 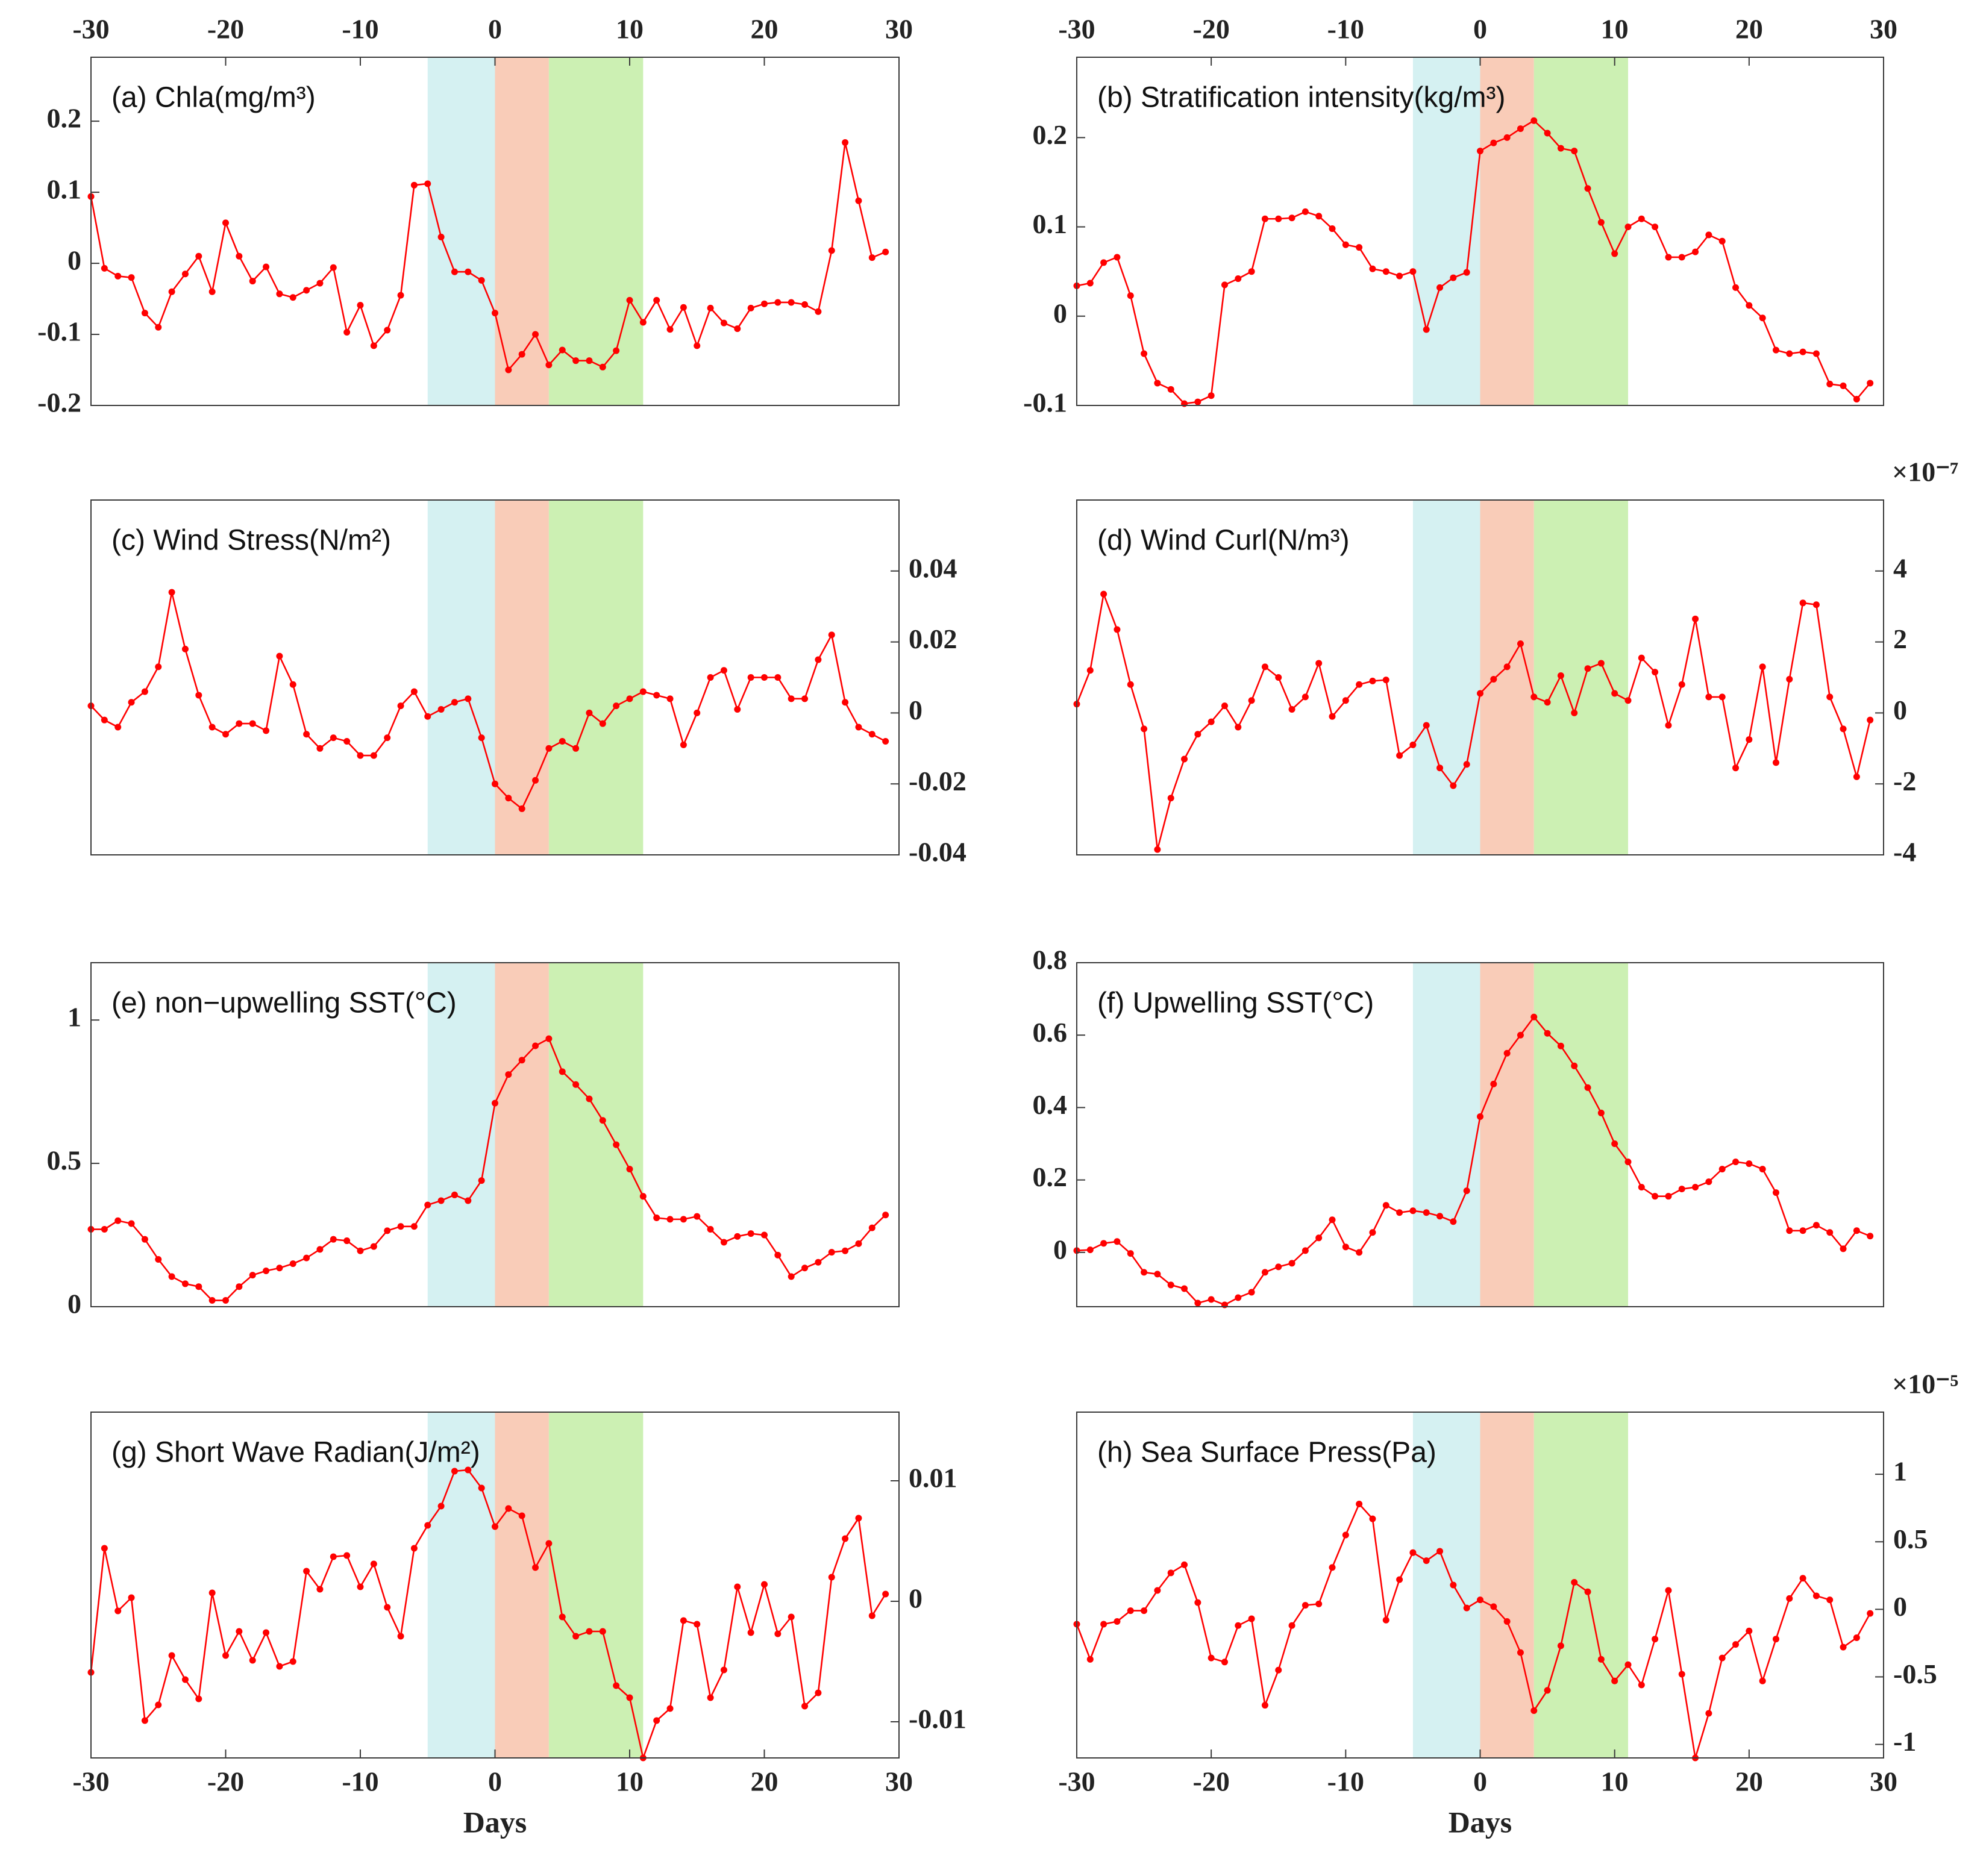 I want to click on panel-title: (g) Short Wave Radian(J/m²), so click(x=295, y=1453).